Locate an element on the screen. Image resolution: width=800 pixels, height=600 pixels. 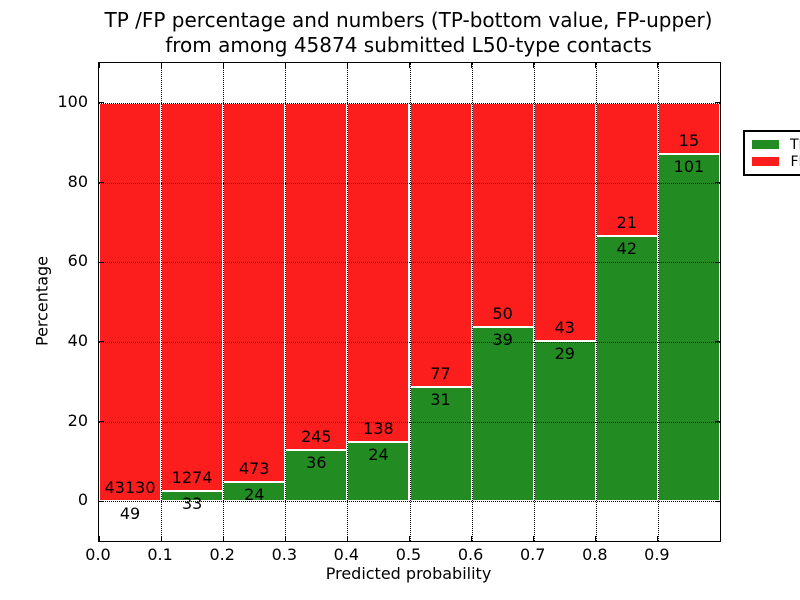
tp-count-label: 42 is located at coordinates (627, 248).